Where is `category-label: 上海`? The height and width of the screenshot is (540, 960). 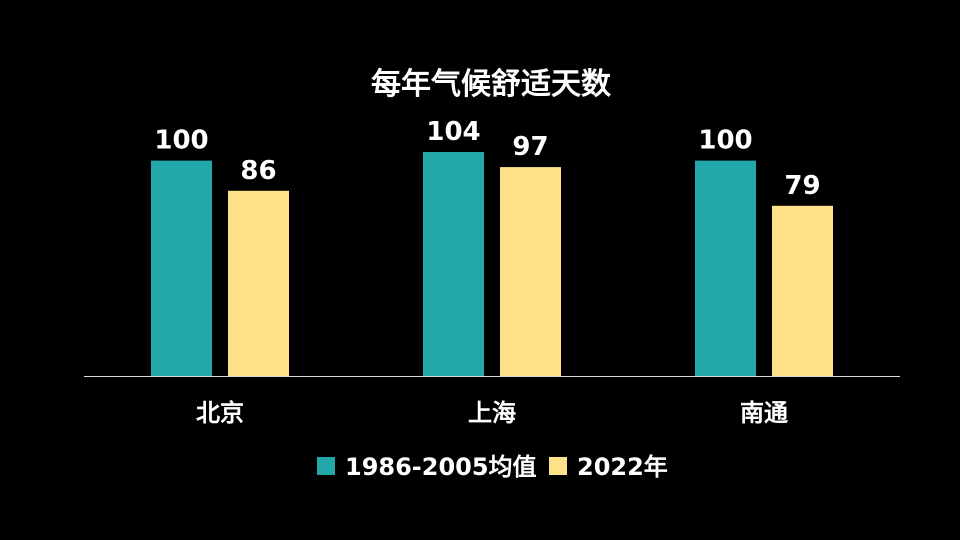
category-label: 上海 is located at coordinates (492, 413).